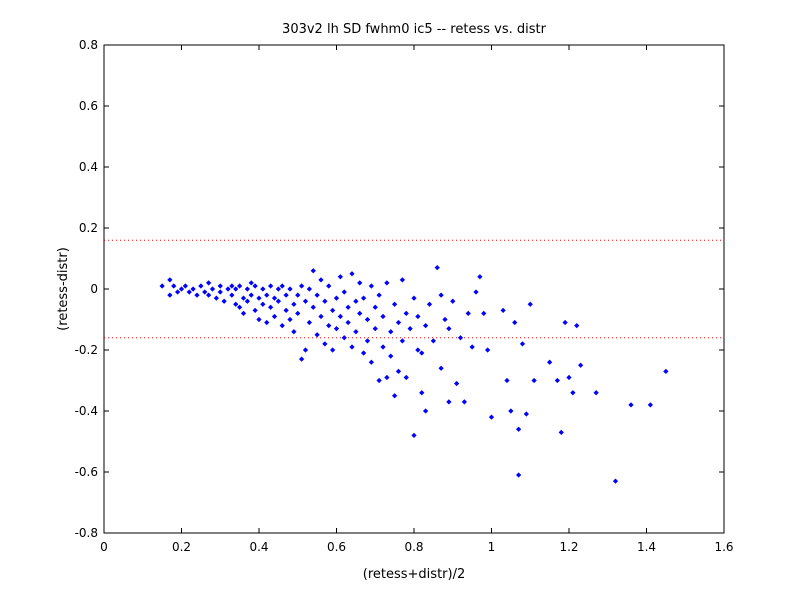 This screenshot has width=800, height=600. What do you see at coordinates (181, 547) in the screenshot?
I see `x-tick-label: 0.2` at bounding box center [181, 547].